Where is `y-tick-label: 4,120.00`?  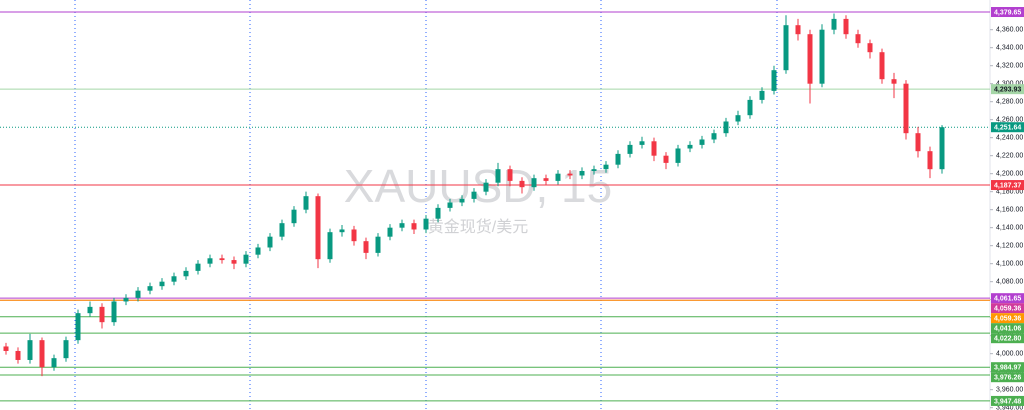
y-tick-label: 4,120.00 is located at coordinates (1009, 246).